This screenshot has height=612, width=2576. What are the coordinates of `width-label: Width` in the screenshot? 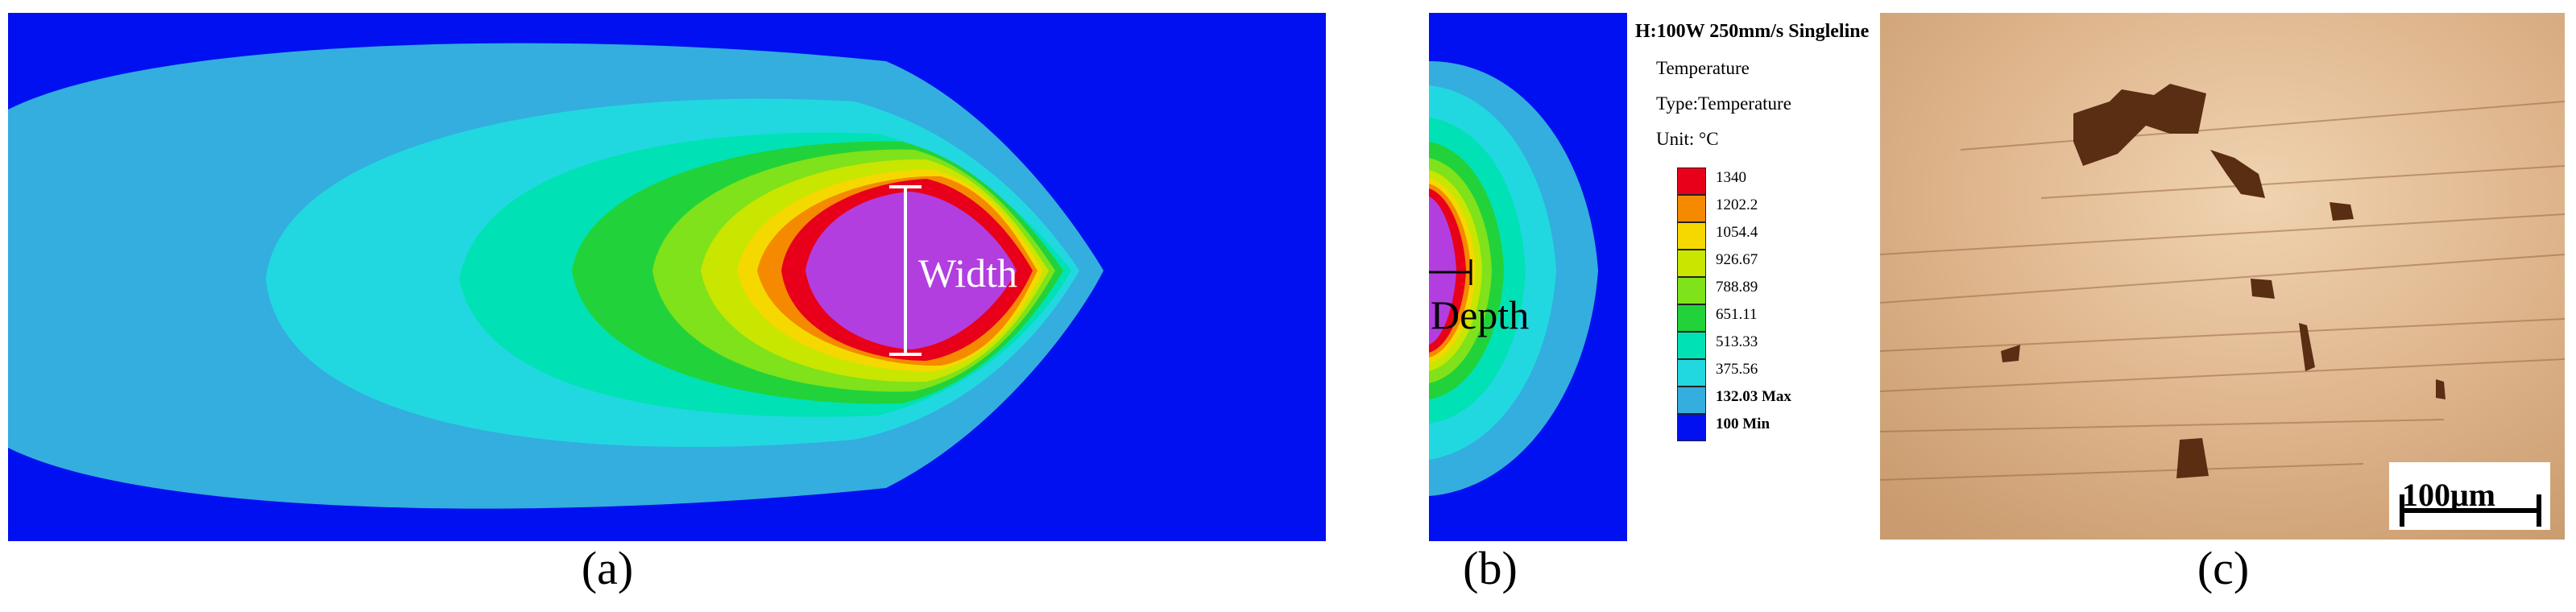 It's located at (967, 273).